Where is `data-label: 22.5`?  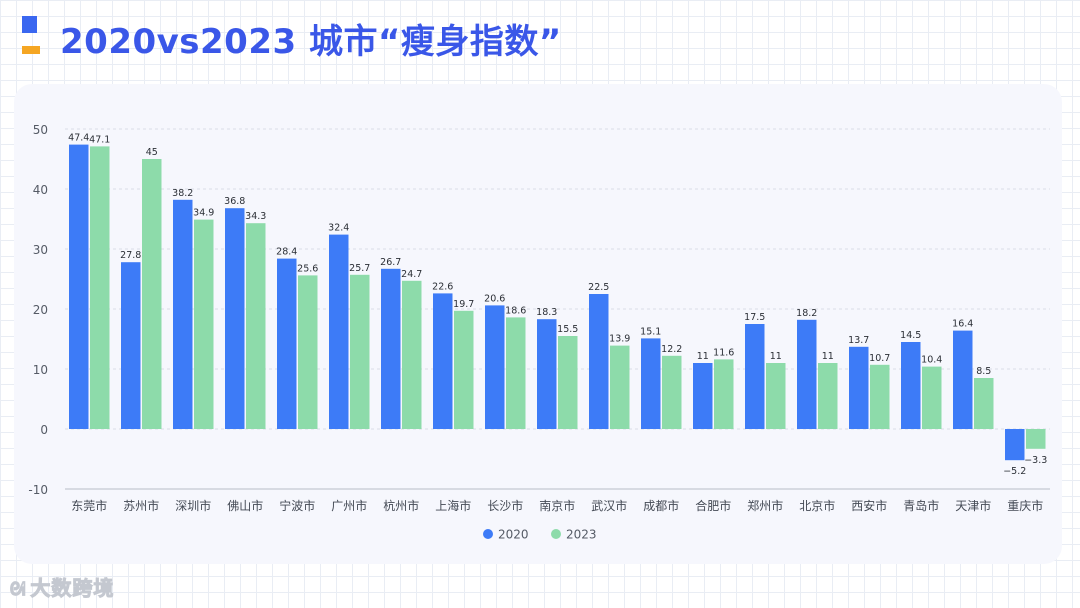
data-label: 22.5 is located at coordinates (598, 287).